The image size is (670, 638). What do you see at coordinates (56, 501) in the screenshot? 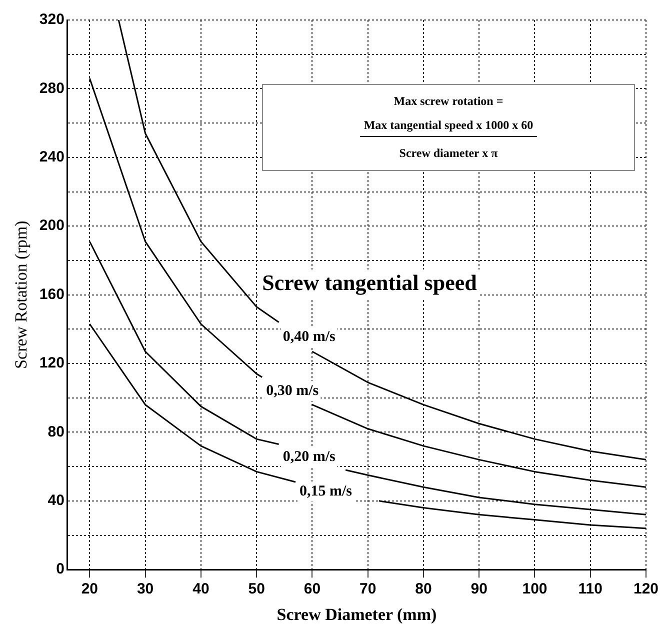
I see `y-tick-label: 40` at bounding box center [56, 501].